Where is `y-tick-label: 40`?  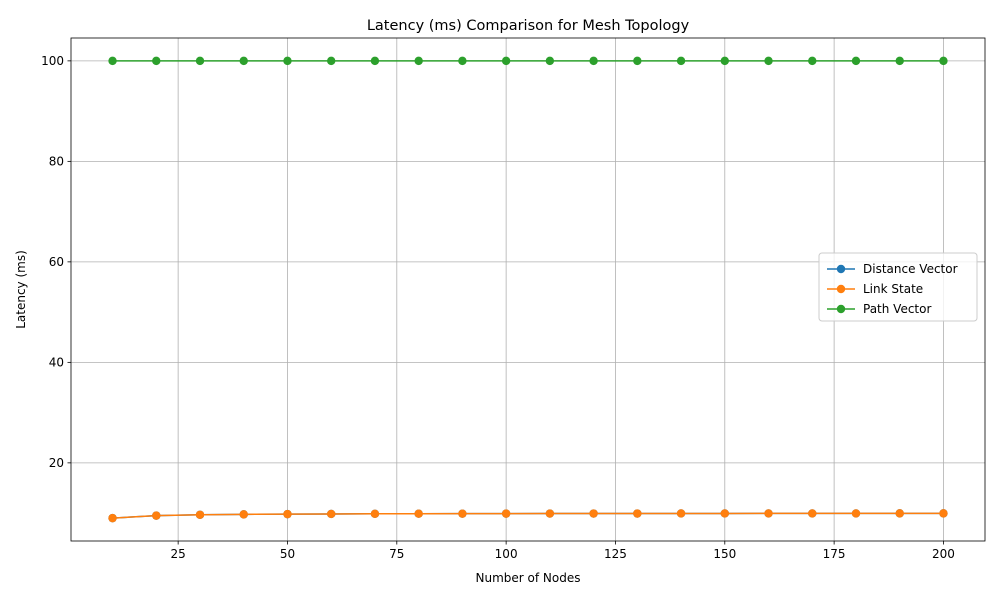
y-tick-label: 40 is located at coordinates (56, 363).